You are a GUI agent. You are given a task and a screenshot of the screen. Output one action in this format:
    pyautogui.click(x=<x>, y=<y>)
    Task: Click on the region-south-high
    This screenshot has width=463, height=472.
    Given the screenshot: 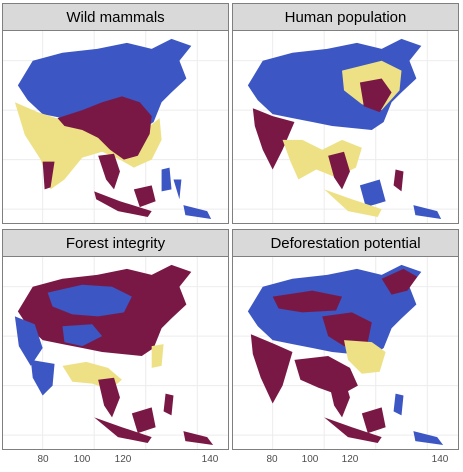 What is the action you would take?
    pyautogui.click(x=273, y=139)
    